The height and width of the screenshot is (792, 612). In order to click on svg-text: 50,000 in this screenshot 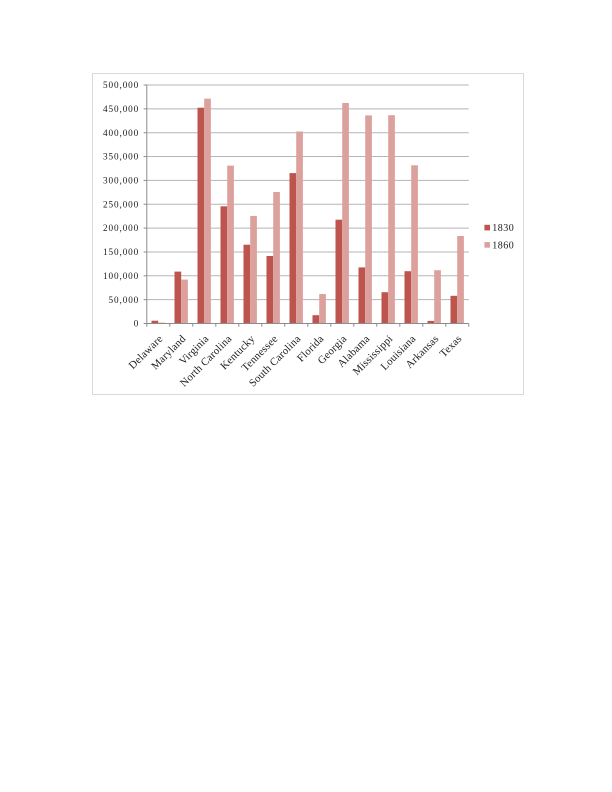, I will do `click(124, 300)`.